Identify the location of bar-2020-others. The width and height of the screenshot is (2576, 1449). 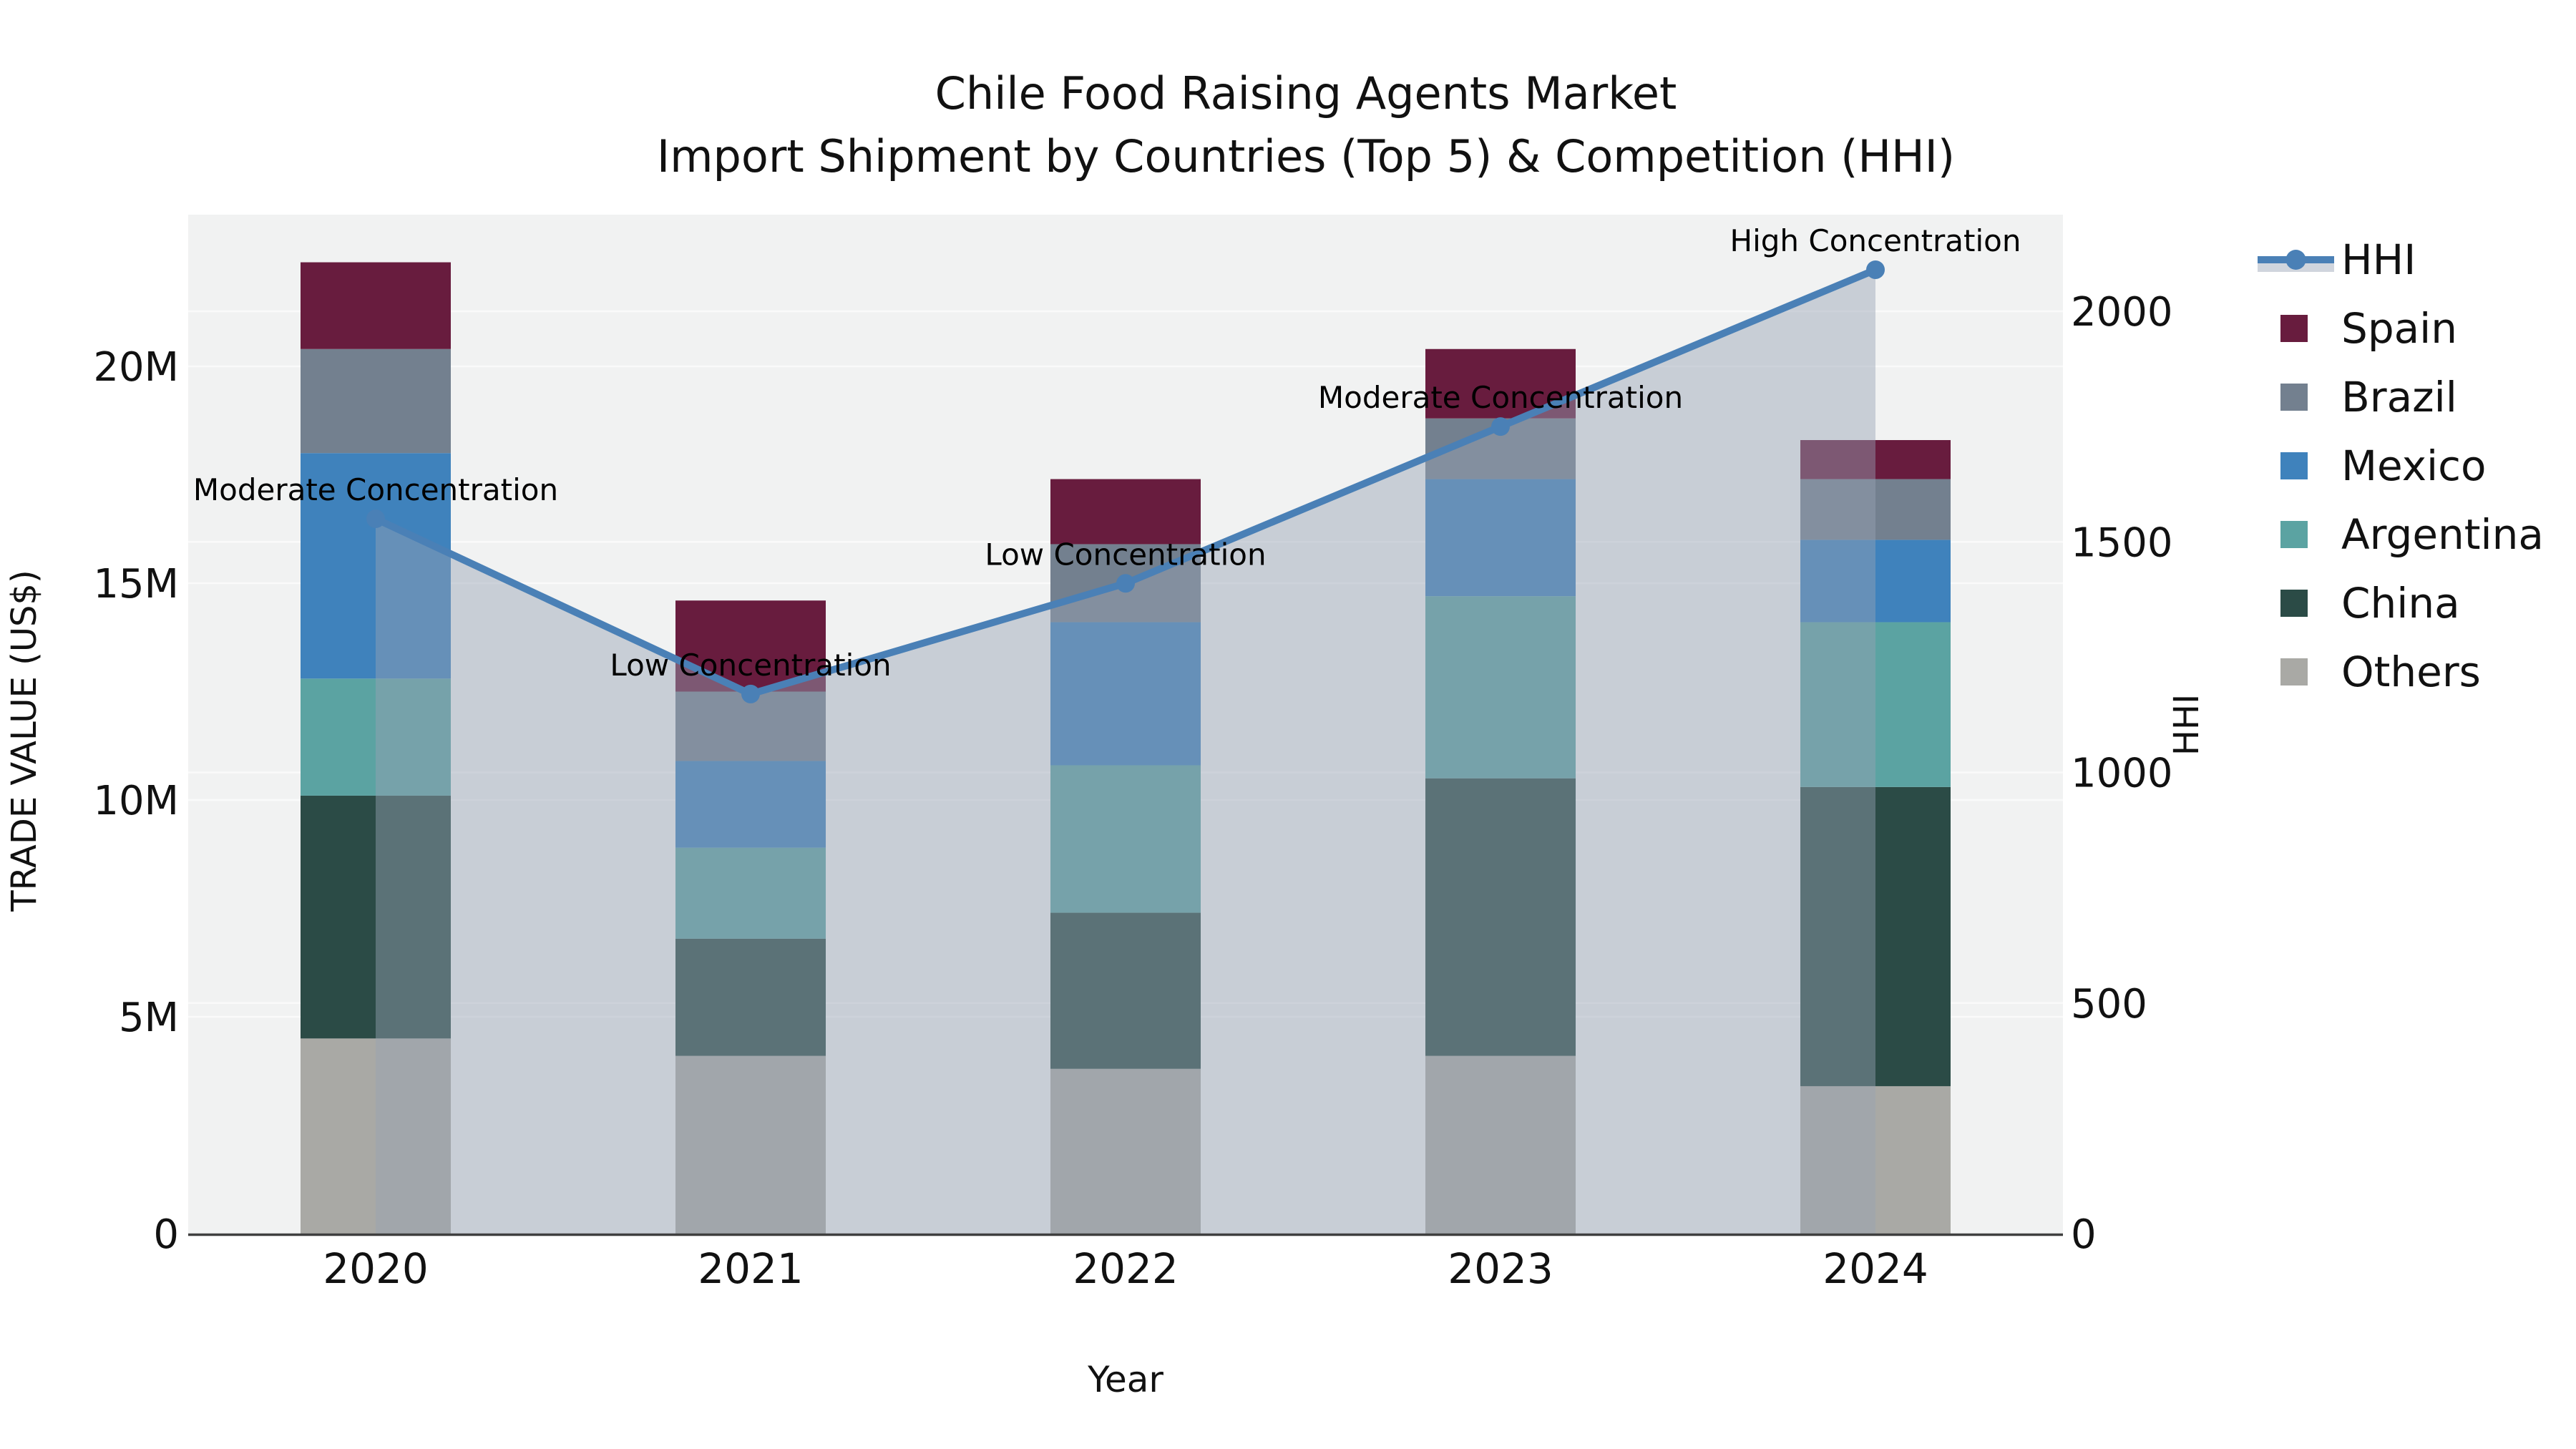
(376, 1136).